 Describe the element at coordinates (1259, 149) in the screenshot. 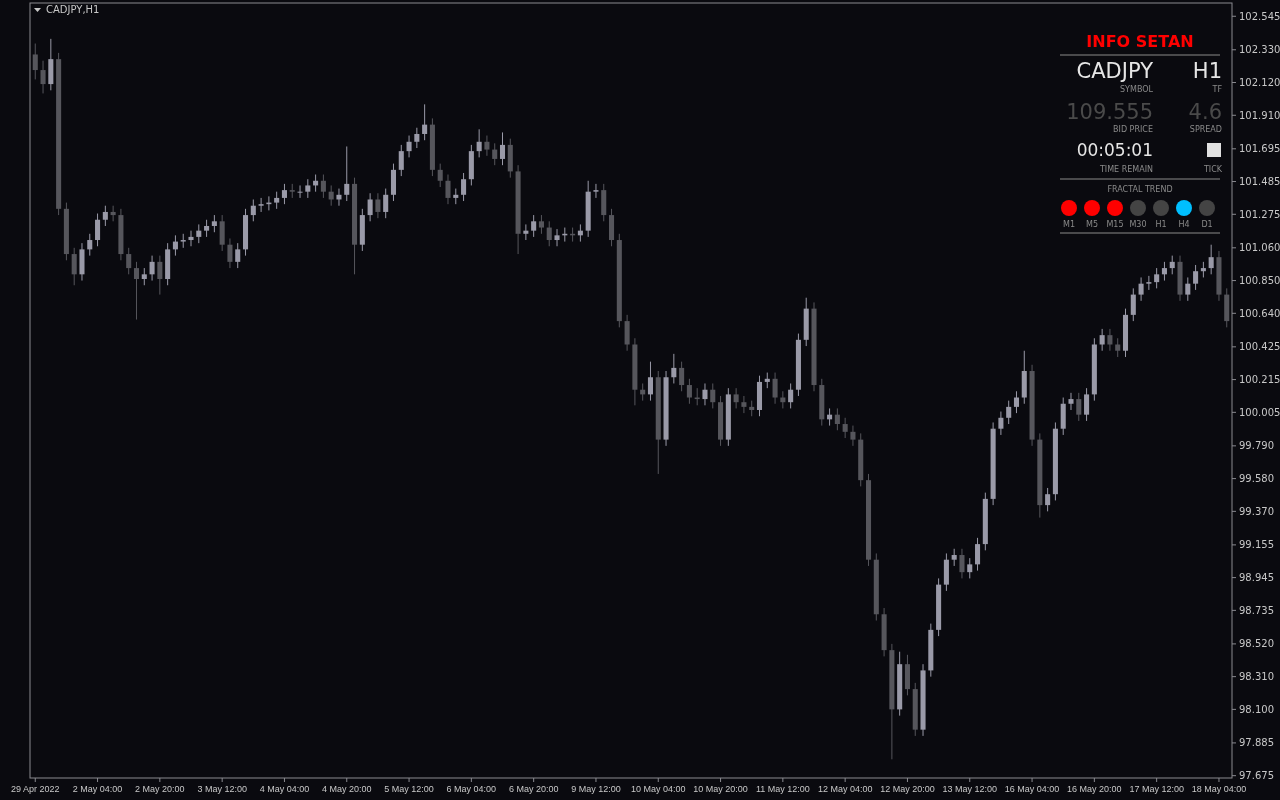

I see `y-tick-label: 101.695` at that location.